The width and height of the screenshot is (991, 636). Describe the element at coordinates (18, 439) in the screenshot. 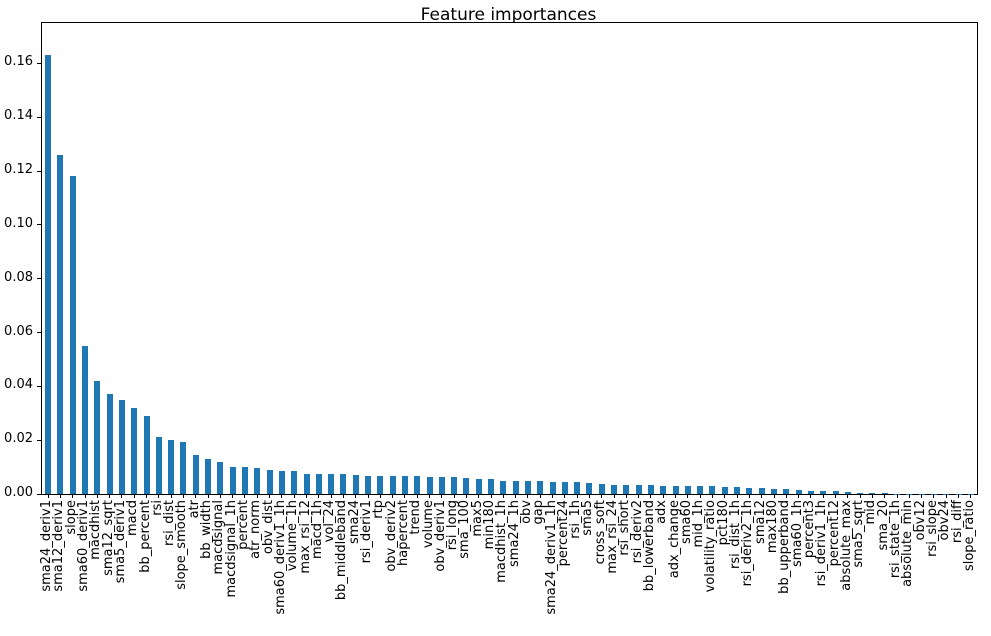

I see `y-tick-label-0.02: 0.02` at that location.